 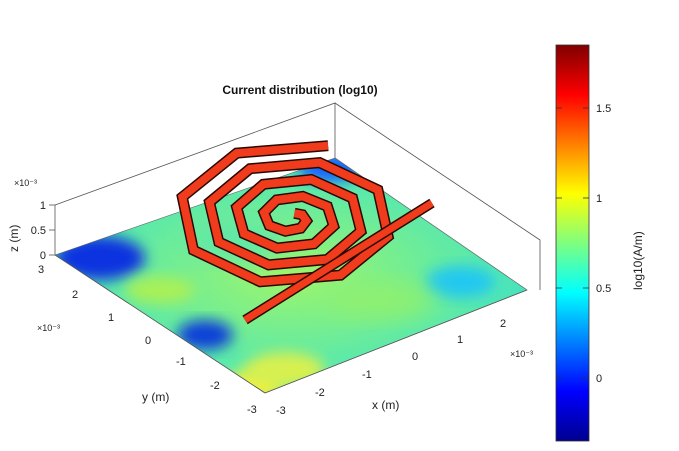 I want to click on y-tick-label: 0, so click(x=148, y=341).